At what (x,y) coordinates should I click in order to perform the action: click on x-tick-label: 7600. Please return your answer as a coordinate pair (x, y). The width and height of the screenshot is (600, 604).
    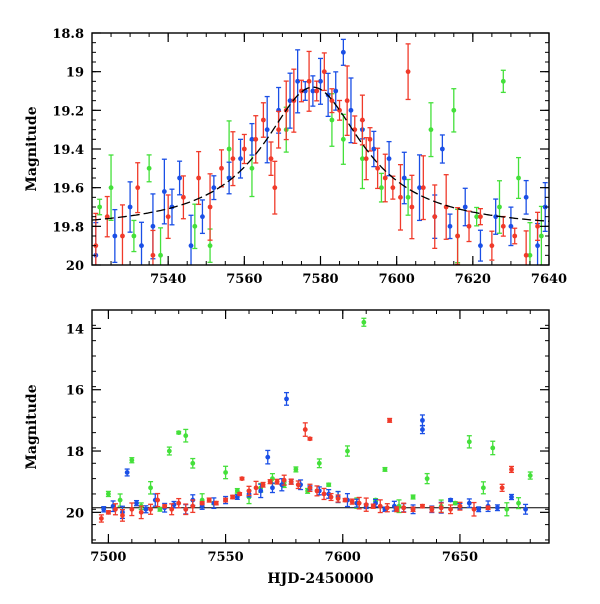
    Looking at the image, I should click on (397, 279).